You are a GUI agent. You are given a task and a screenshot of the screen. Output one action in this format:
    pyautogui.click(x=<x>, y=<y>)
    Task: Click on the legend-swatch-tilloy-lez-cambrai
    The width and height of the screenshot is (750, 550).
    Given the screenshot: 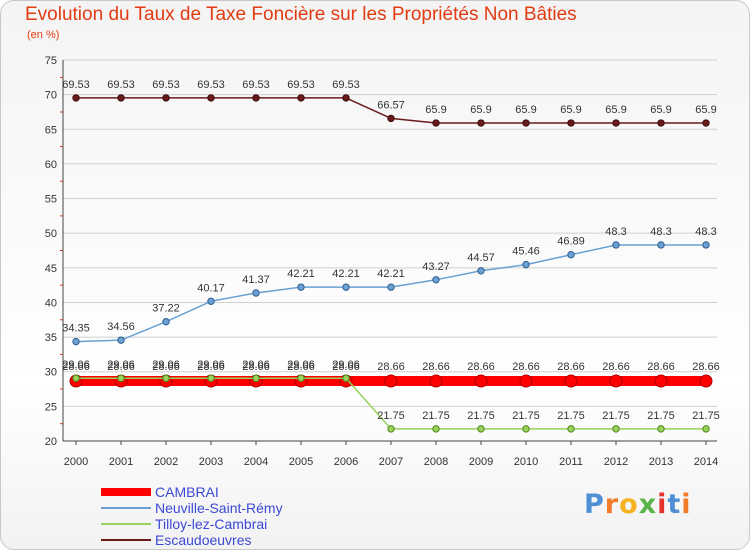 What is the action you would take?
    pyautogui.click(x=126, y=524)
    